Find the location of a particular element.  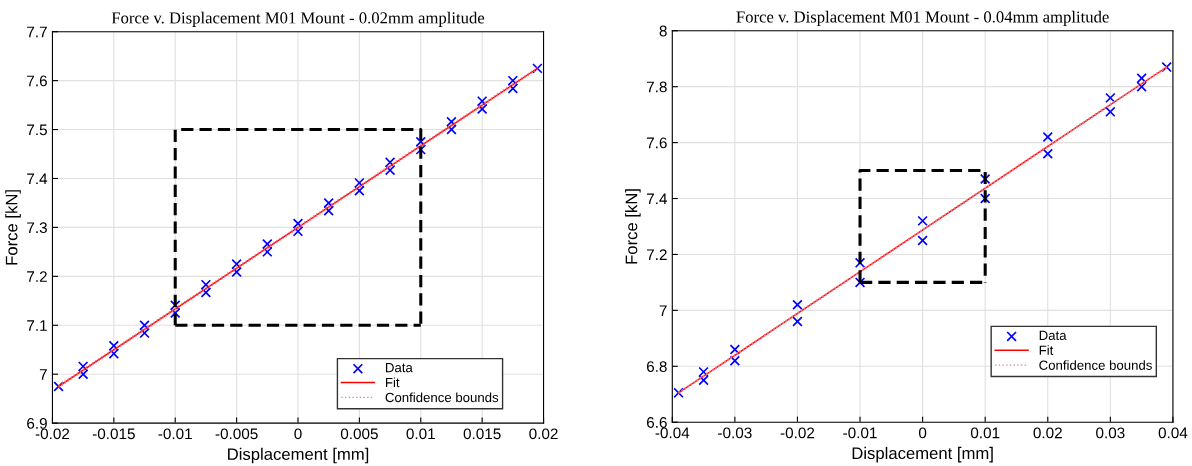

x-tick-label: -0.015 is located at coordinates (113, 434).